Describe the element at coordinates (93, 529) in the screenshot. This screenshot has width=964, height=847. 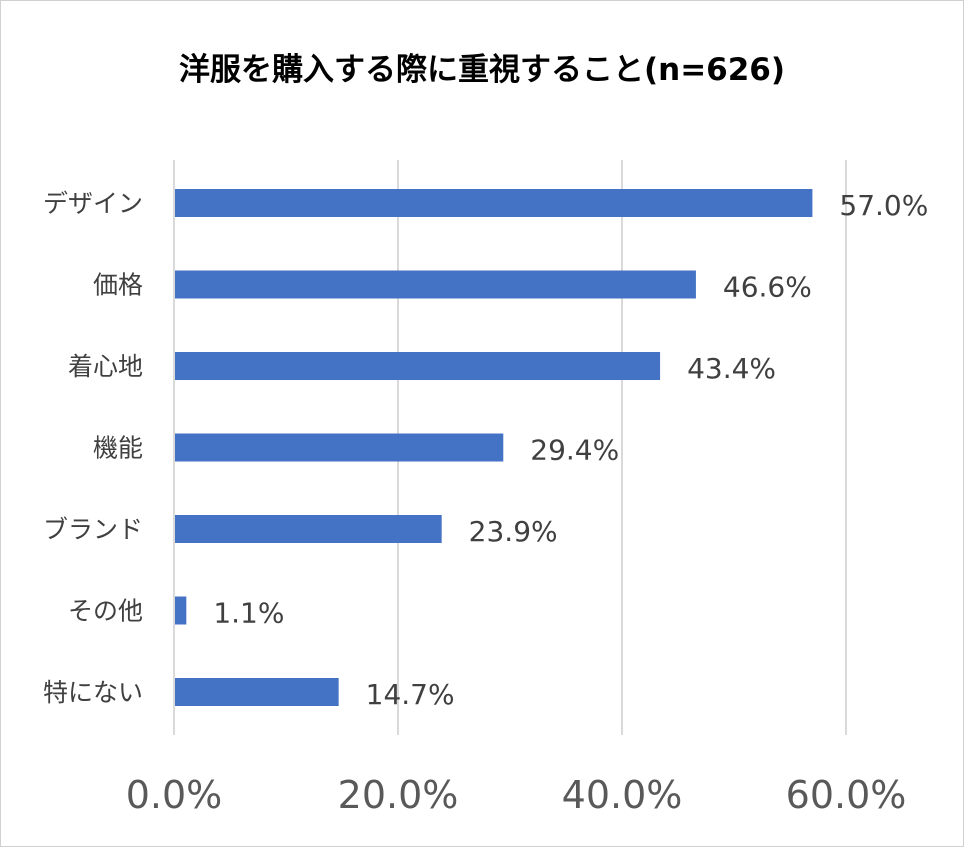
I see `category-label: ブランド` at that location.